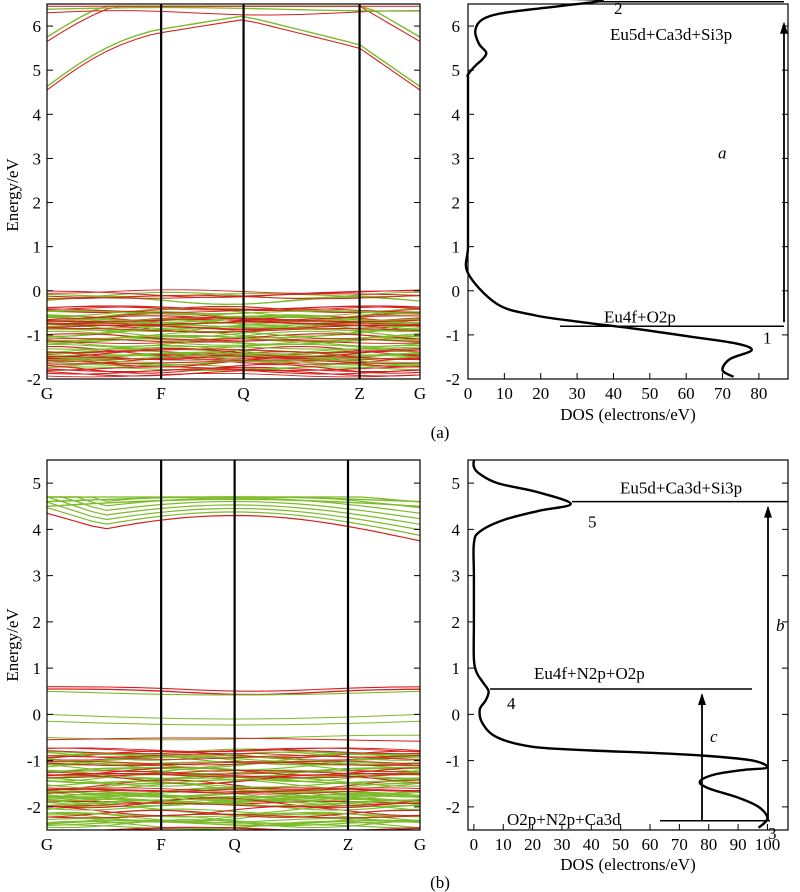  I want to click on level-label-1: Eu4f+O2p, so click(640, 316).